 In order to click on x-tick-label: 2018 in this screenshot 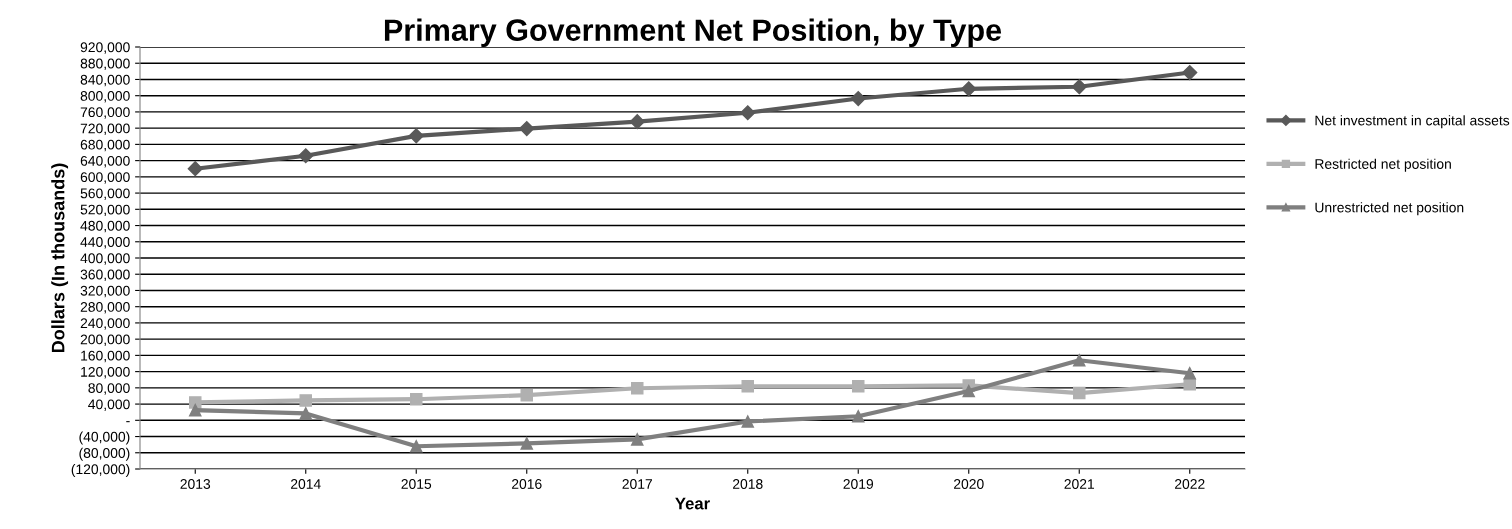, I will do `click(748, 484)`.